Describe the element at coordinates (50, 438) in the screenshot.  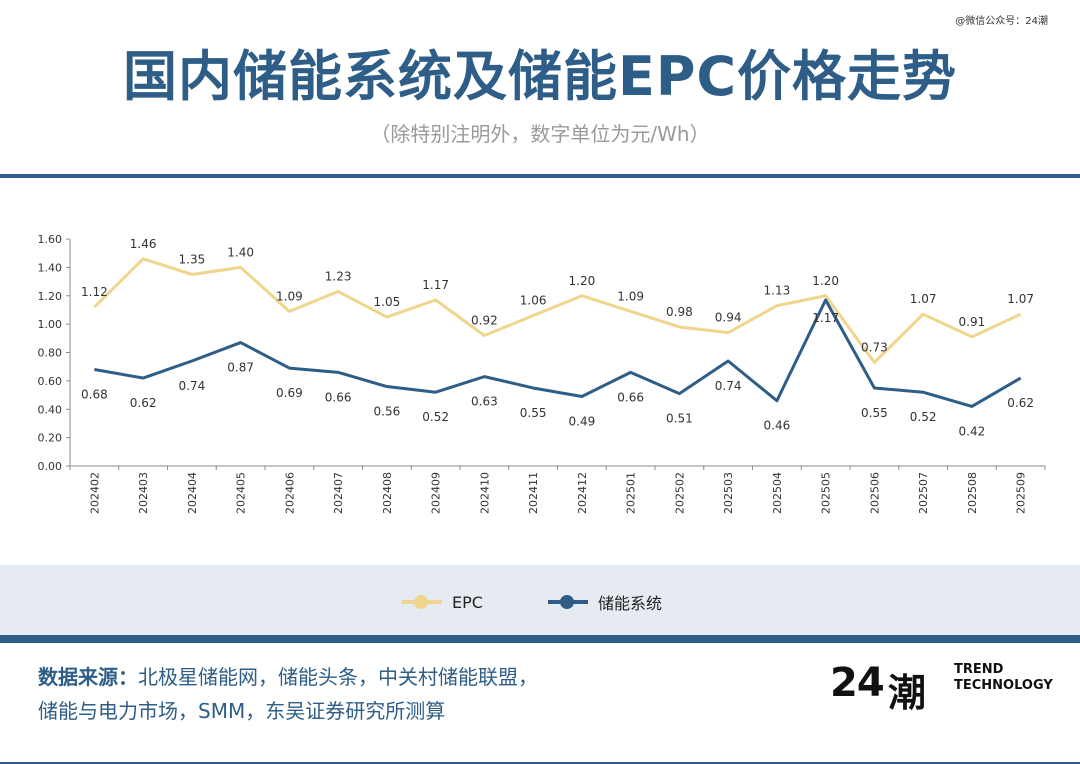
I see `y-tick-label: 0.20` at that location.